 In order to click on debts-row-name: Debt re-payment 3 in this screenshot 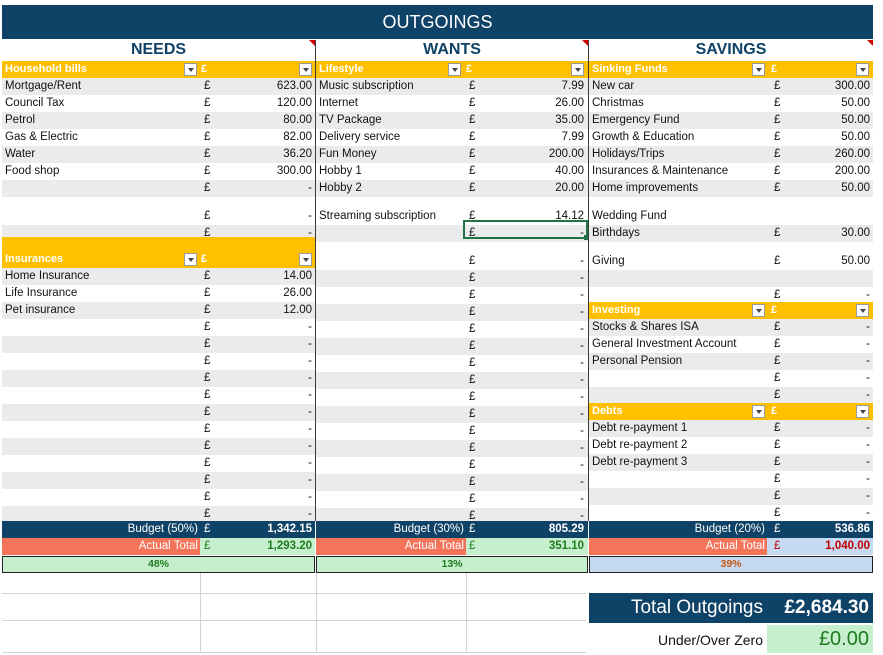, I will do `click(640, 462)`.